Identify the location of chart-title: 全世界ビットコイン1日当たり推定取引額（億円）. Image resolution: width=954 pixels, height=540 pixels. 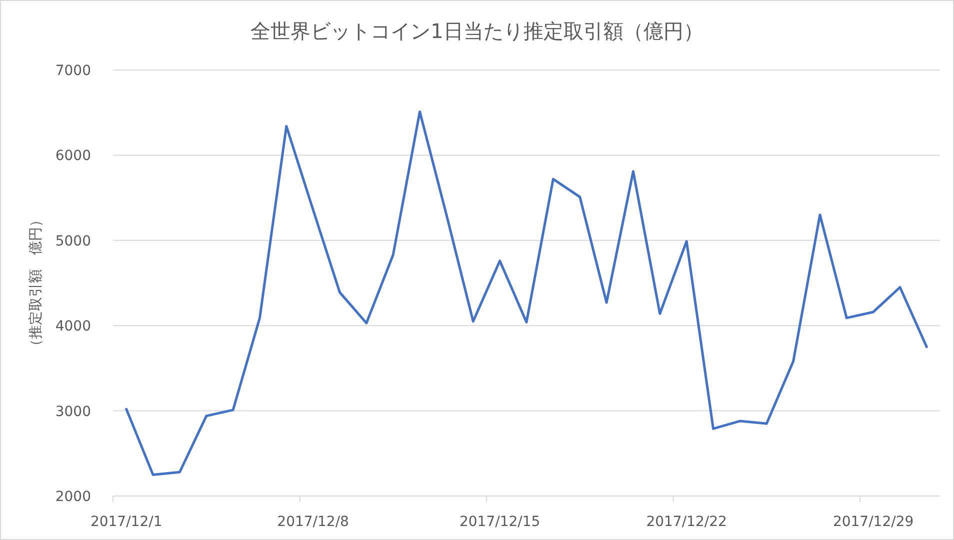
(477, 31).